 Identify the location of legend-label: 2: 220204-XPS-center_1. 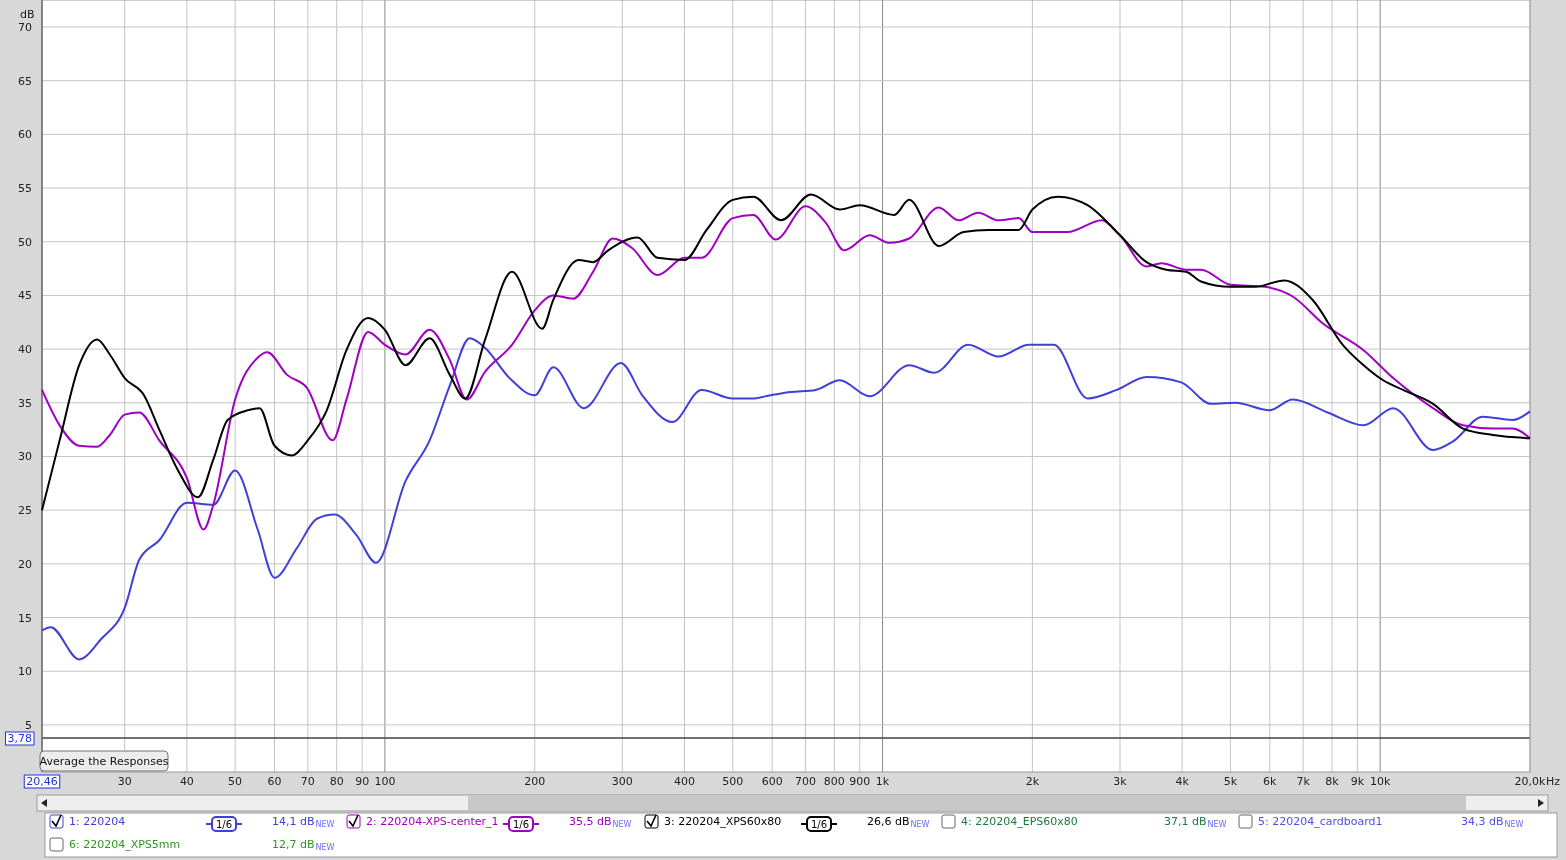
(432, 821).